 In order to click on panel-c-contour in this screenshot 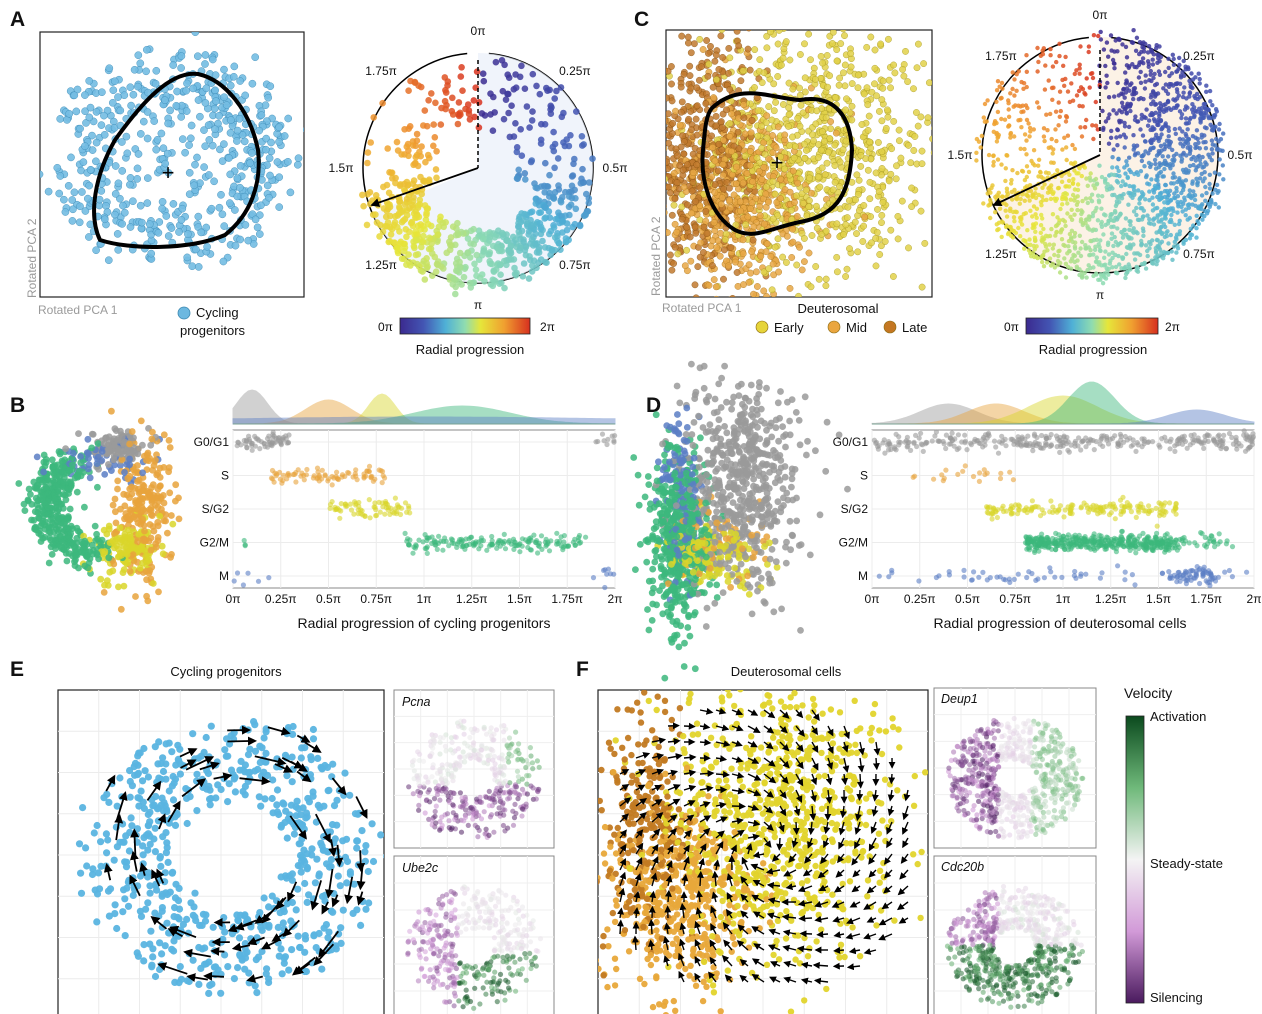, I will do `click(777, 163)`.